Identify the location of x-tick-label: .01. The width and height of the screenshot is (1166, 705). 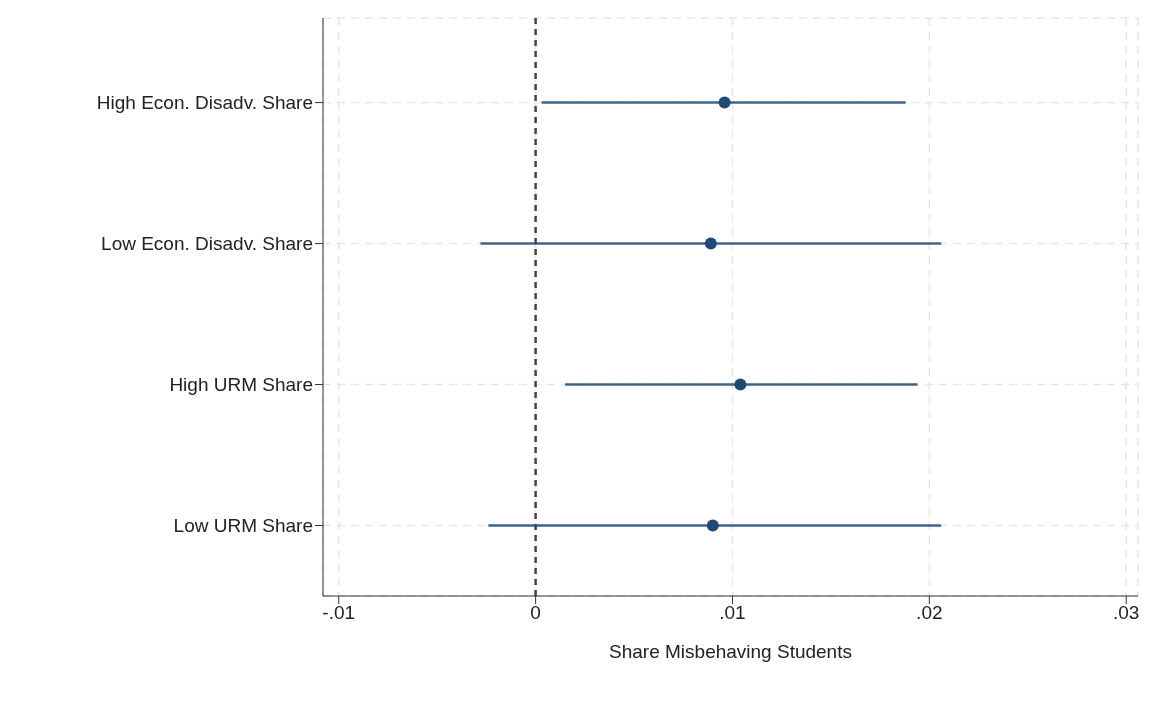
(732, 613).